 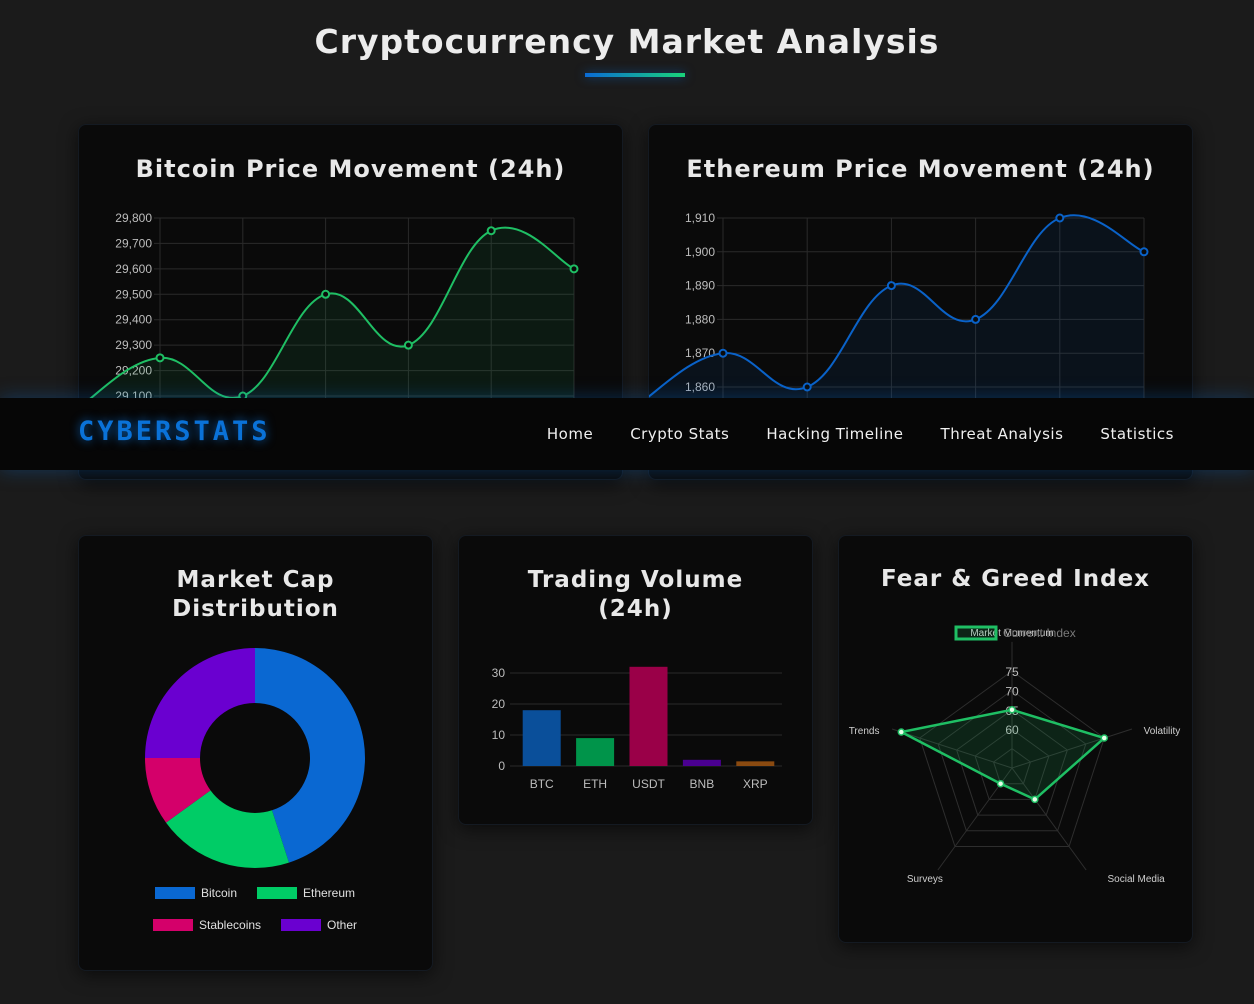 I want to click on radar-point-label: Social Media, so click(x=1136, y=879).